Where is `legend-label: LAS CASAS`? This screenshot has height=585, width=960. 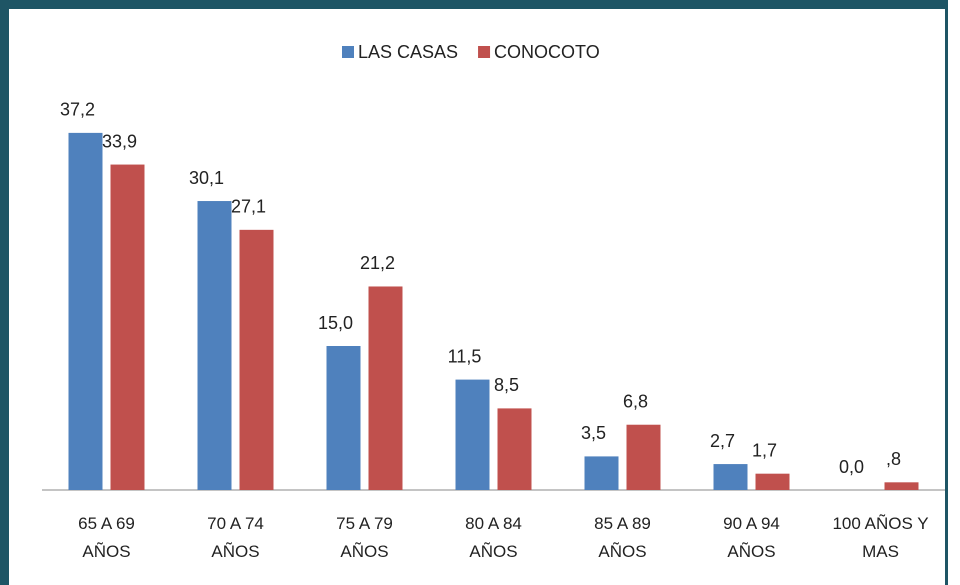 legend-label: LAS CASAS is located at coordinates (408, 52).